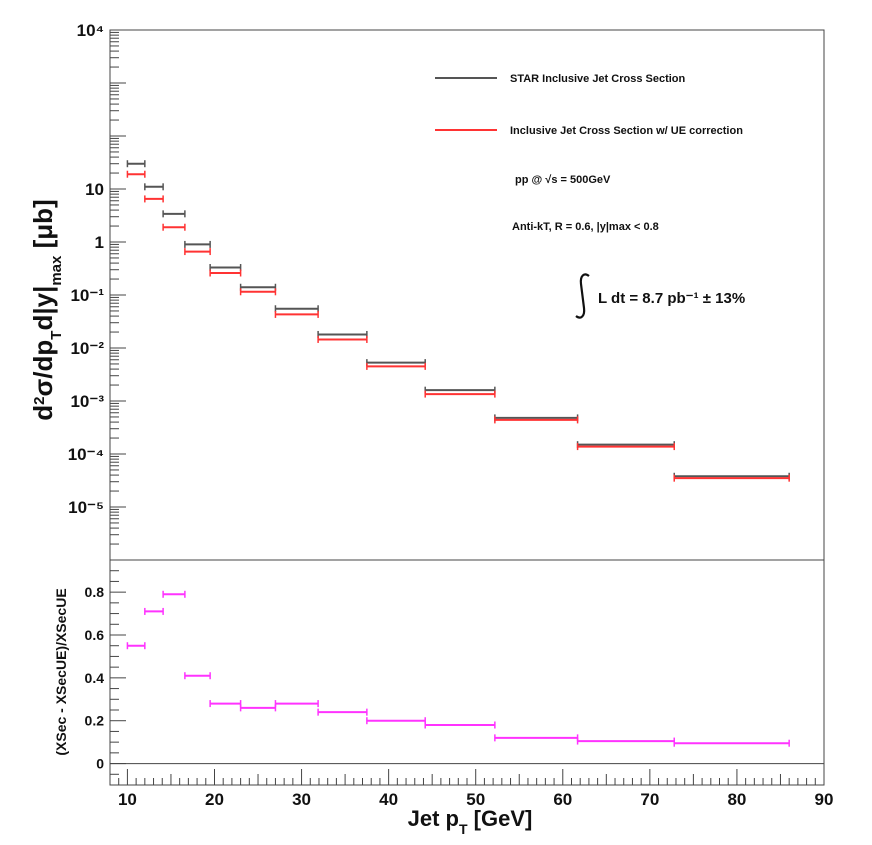  What do you see at coordinates (95, 678) in the screenshot?
I see `lower-y-tick-label: 0.4` at bounding box center [95, 678].